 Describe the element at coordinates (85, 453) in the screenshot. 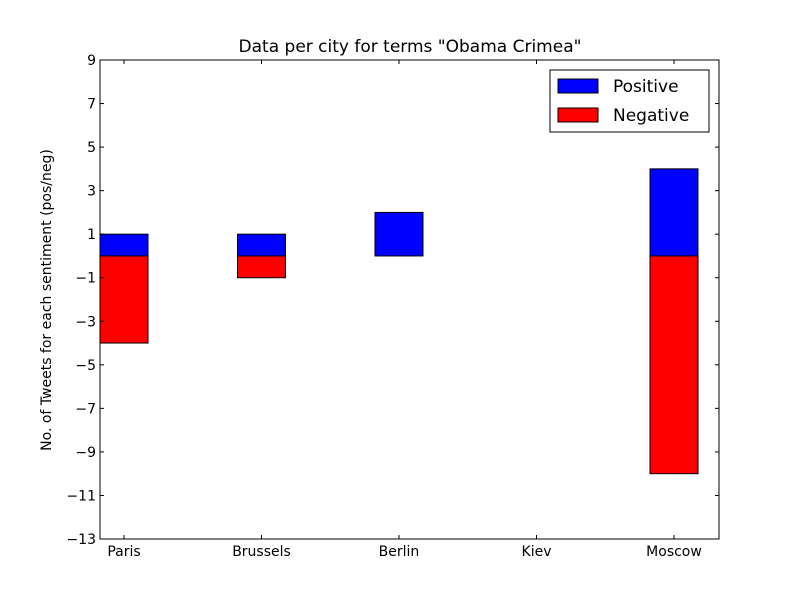

I see `y-tick-label: −9` at that location.